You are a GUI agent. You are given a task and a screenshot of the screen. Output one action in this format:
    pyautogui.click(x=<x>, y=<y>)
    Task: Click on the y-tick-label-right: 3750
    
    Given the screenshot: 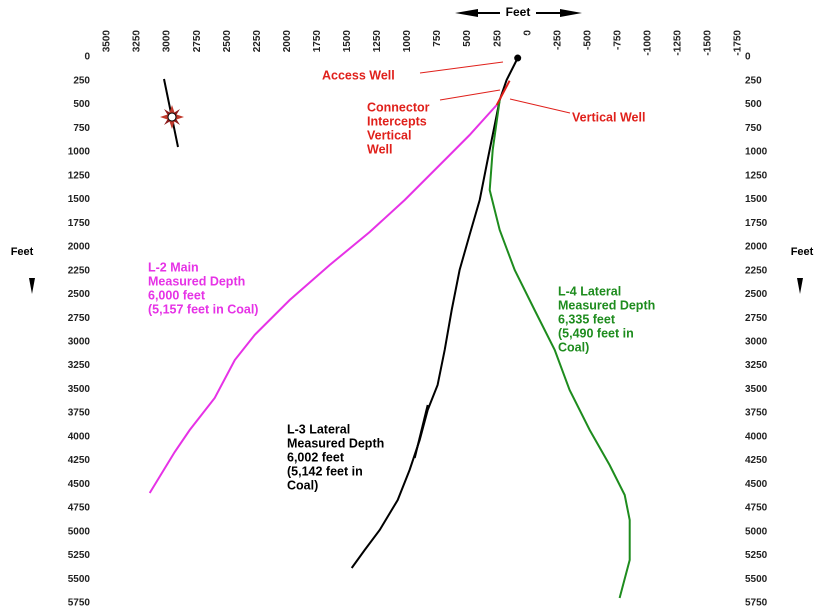 What is the action you would take?
    pyautogui.click(x=756, y=413)
    